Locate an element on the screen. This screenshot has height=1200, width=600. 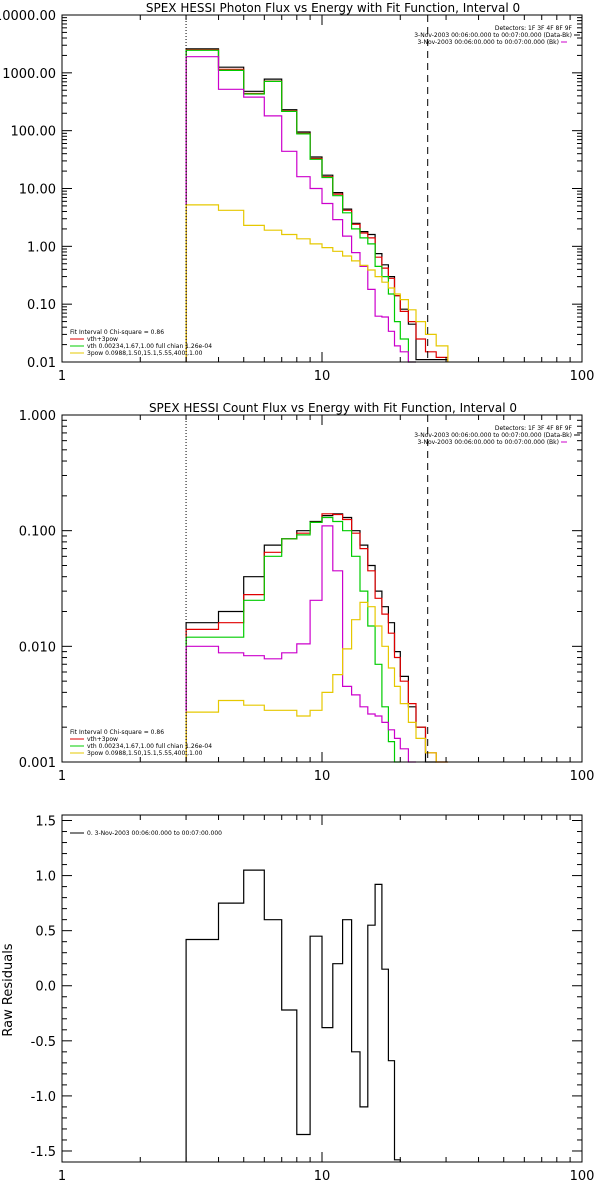
y-tick-label: -1.0 is located at coordinates (43, 1097).